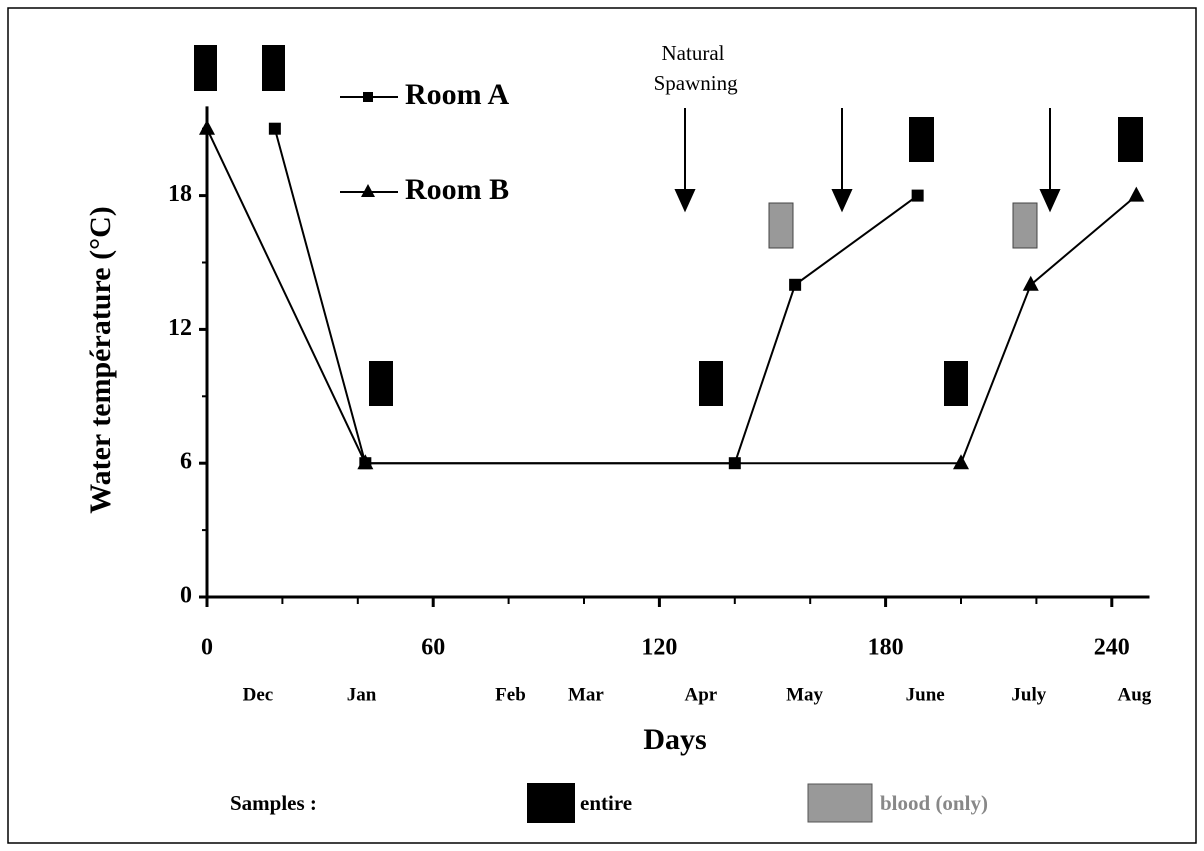  Describe the element at coordinates (1135, 694) in the screenshot. I see `month-label: Aug` at that location.